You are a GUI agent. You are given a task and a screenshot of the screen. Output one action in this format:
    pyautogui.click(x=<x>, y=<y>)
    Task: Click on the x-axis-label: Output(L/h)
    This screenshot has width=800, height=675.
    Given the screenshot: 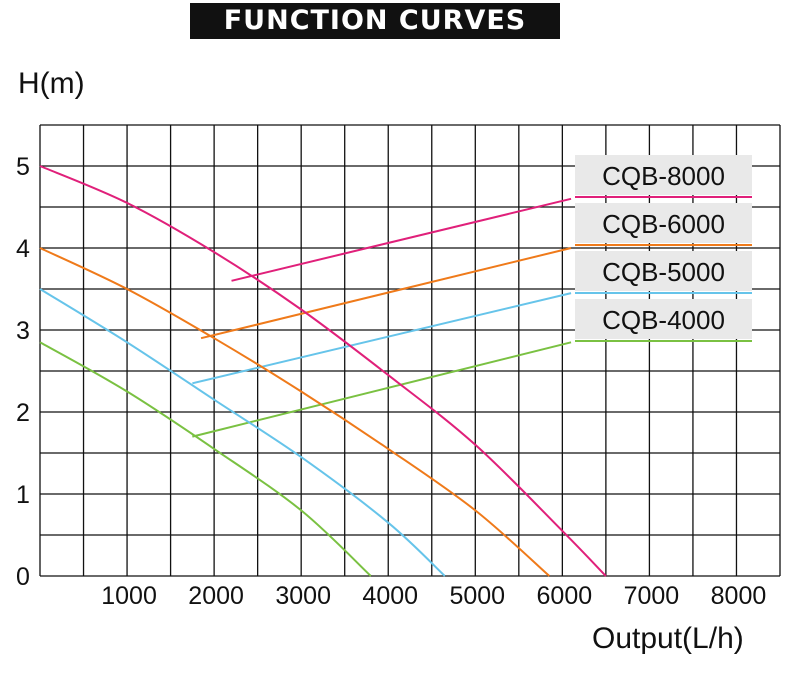 What is the action you would take?
    pyautogui.click(x=668, y=638)
    